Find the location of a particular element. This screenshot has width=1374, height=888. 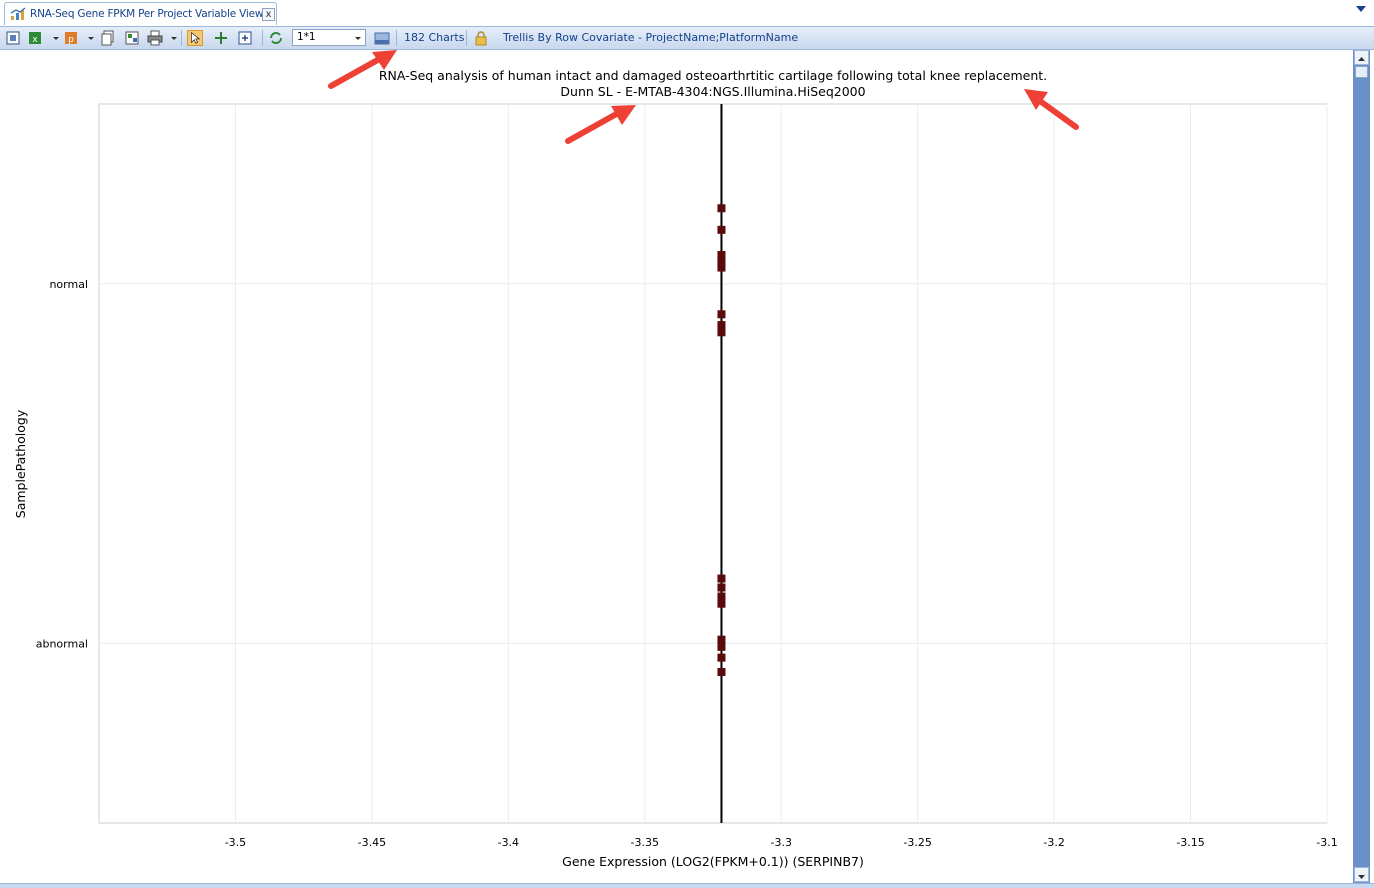

export-ppt-icon: p is located at coordinates (71, 38).